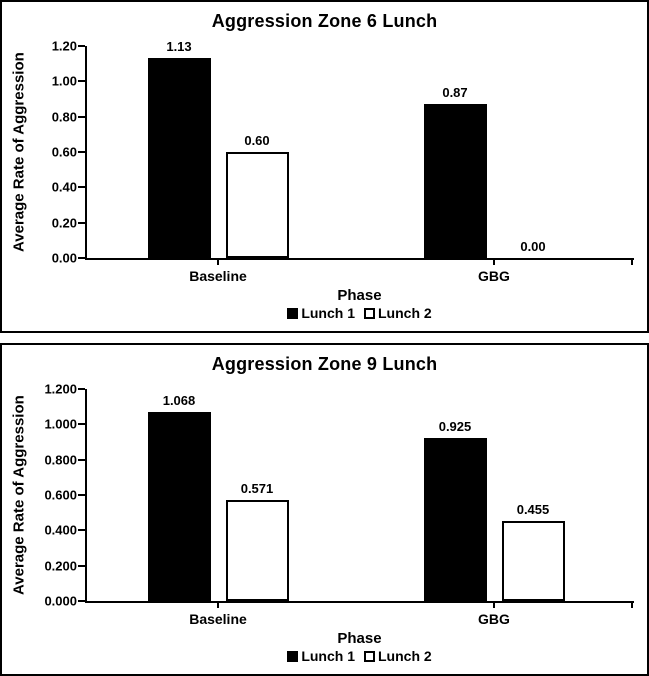 This screenshot has height=676, width=649. What do you see at coordinates (179, 47) in the screenshot?
I see `data-label: 1.13` at bounding box center [179, 47].